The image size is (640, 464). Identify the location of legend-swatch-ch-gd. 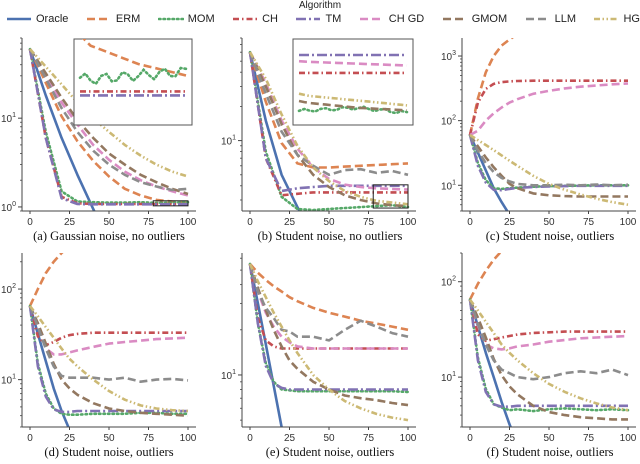
(371, 19).